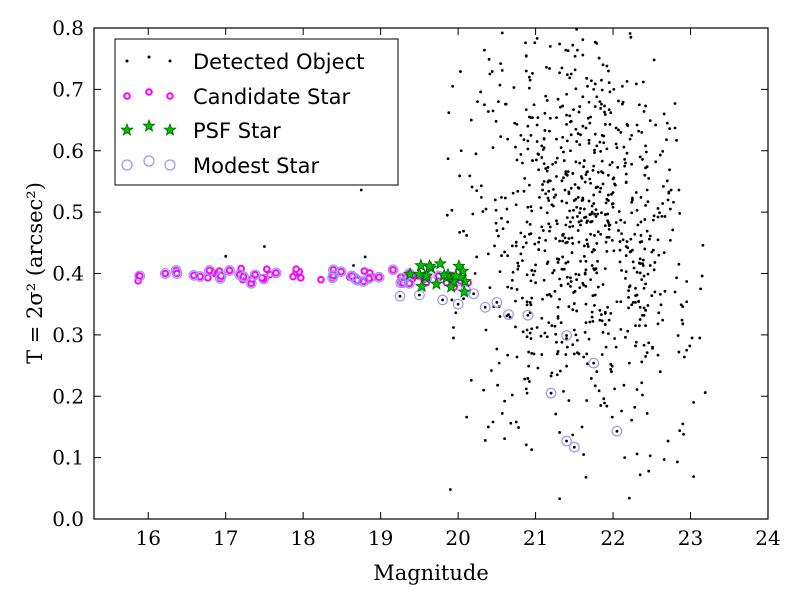  What do you see at coordinates (237, 131) in the screenshot?
I see `legend-label: PSF Star` at bounding box center [237, 131].